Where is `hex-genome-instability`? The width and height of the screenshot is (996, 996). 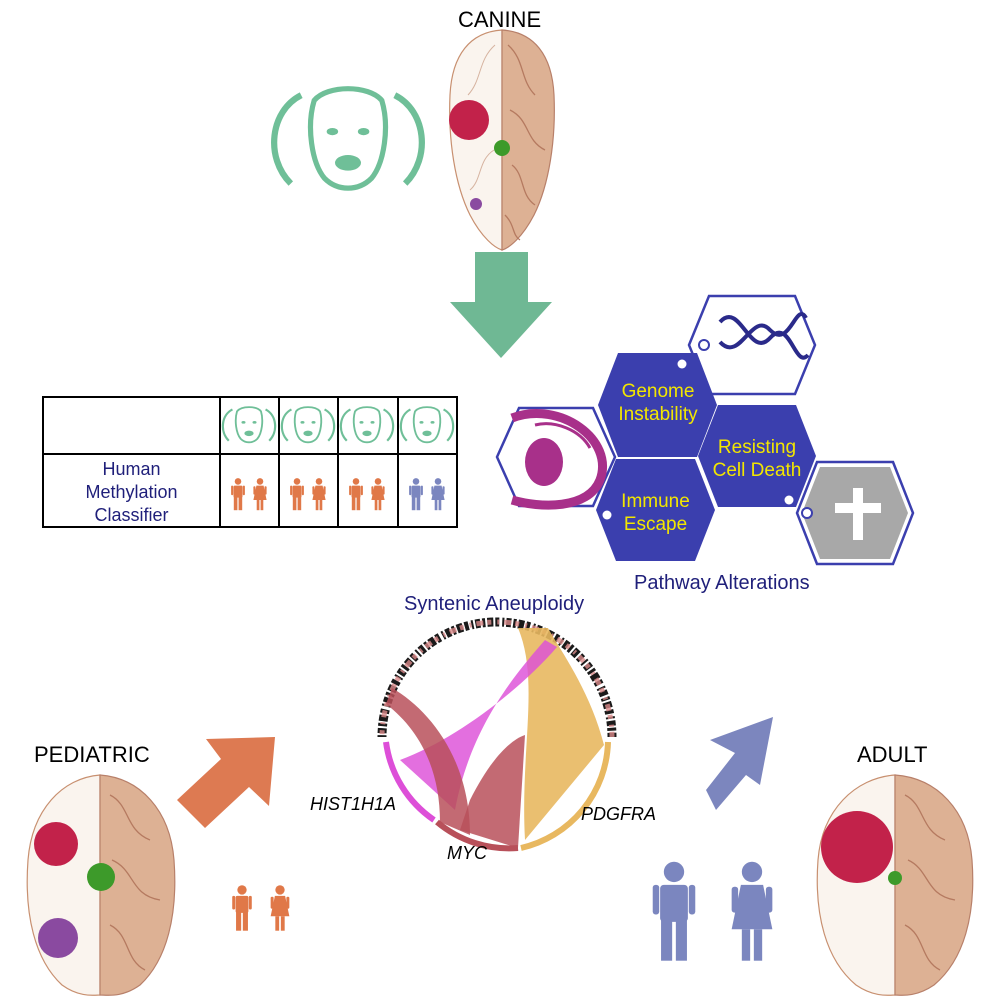
hex-genome-instability is located at coordinates (657, 405).